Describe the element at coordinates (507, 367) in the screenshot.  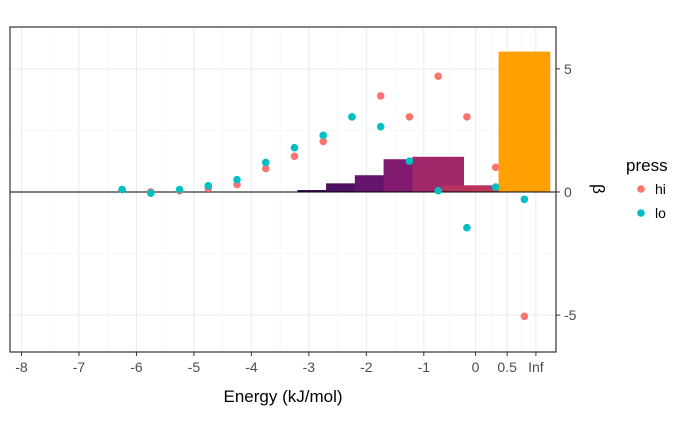
I see `x-tick-label: 0.5` at that location.